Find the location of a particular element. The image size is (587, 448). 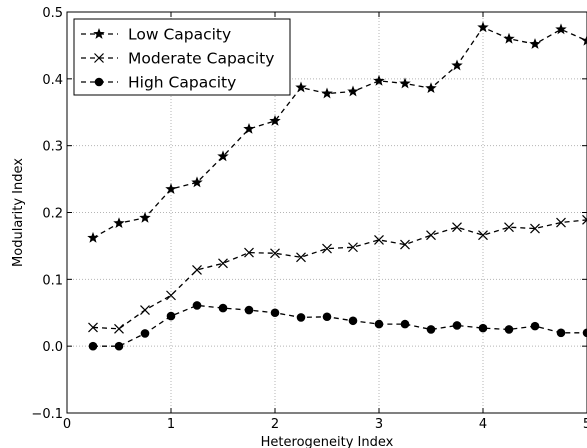

y-tick-label: 0.5 is located at coordinates (52, 13).